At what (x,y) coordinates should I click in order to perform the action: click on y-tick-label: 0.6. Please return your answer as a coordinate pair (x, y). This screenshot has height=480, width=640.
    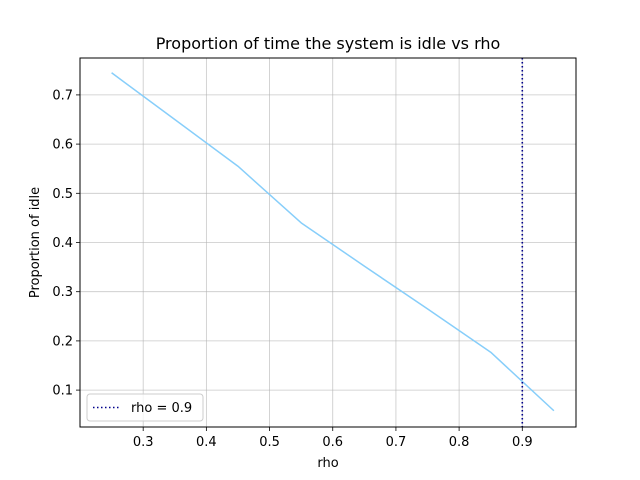
    Looking at the image, I should click on (62, 145).